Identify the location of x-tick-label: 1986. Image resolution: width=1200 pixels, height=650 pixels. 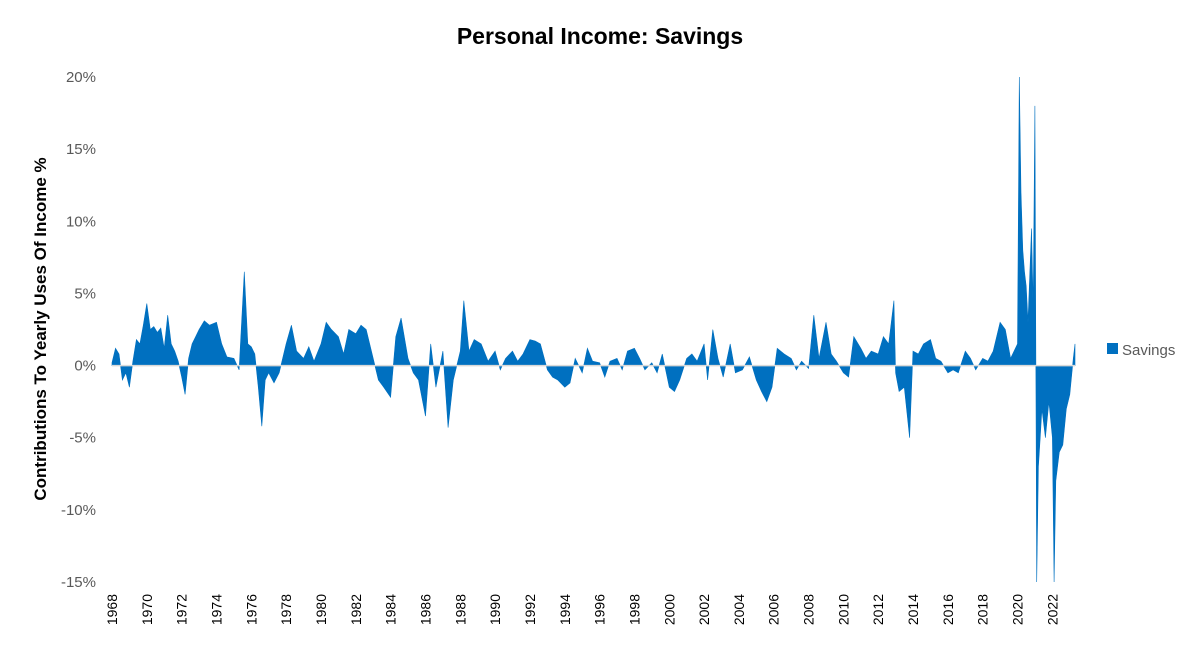
(425, 609).